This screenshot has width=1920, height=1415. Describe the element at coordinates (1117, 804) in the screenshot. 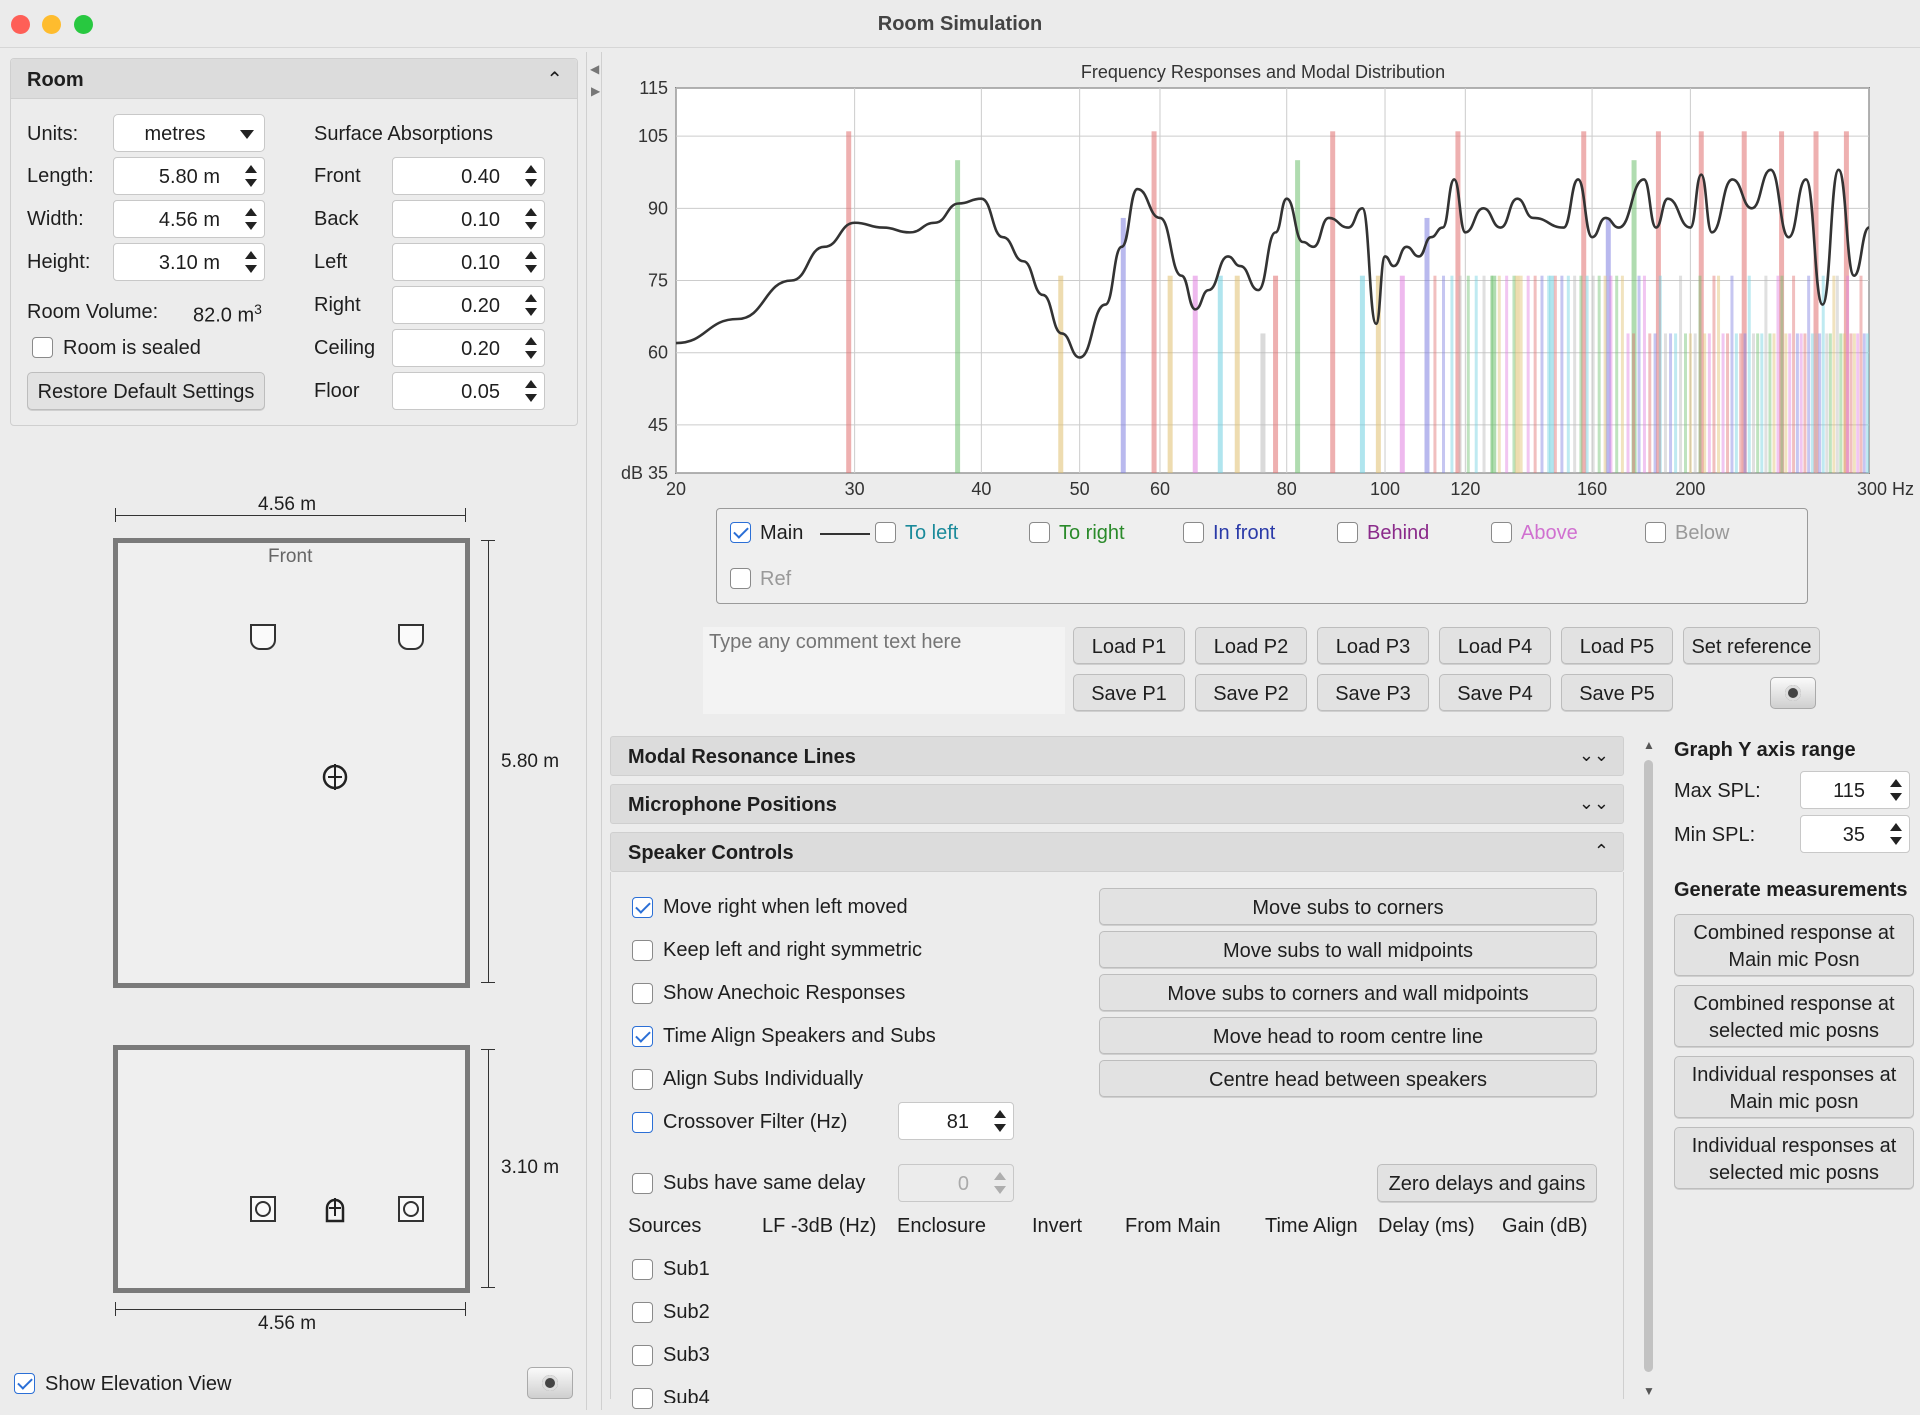

I see `microphone-positions-section-header: Microphone Positions ⌄⌄` at that location.